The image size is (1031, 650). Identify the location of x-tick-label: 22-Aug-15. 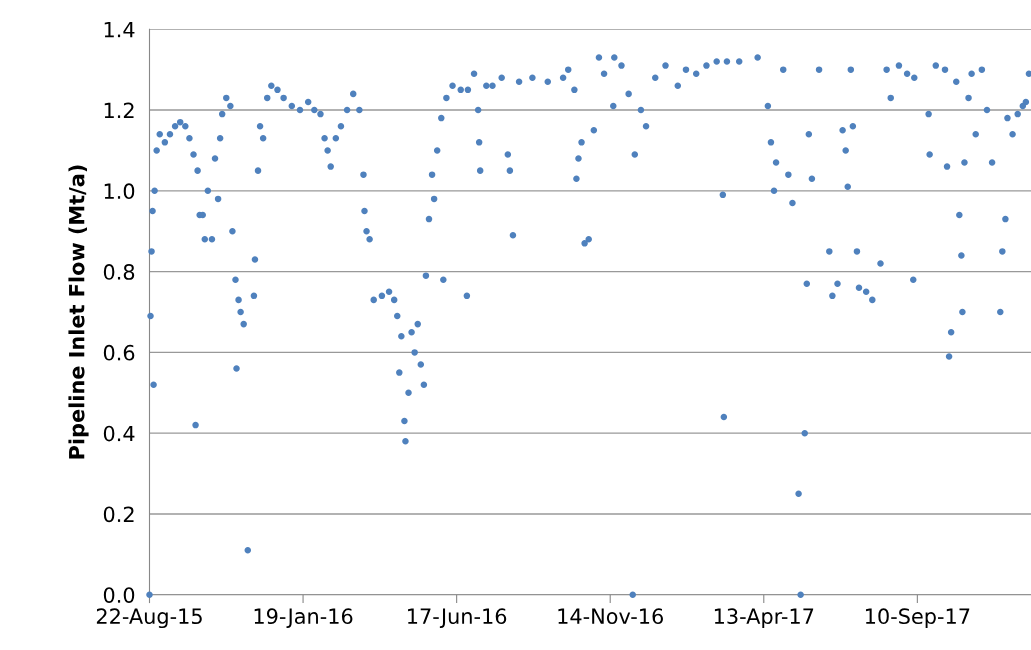
(149, 618).